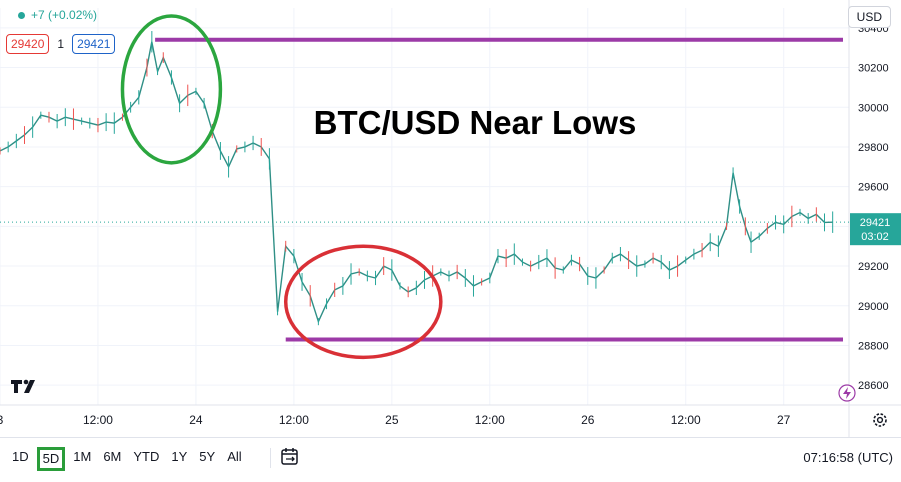  I want to click on bottom-toolbar: 1D 5D 1M 6M YTD 1Y 5Y All 07:16:58 (UTC), so click(450, 457).